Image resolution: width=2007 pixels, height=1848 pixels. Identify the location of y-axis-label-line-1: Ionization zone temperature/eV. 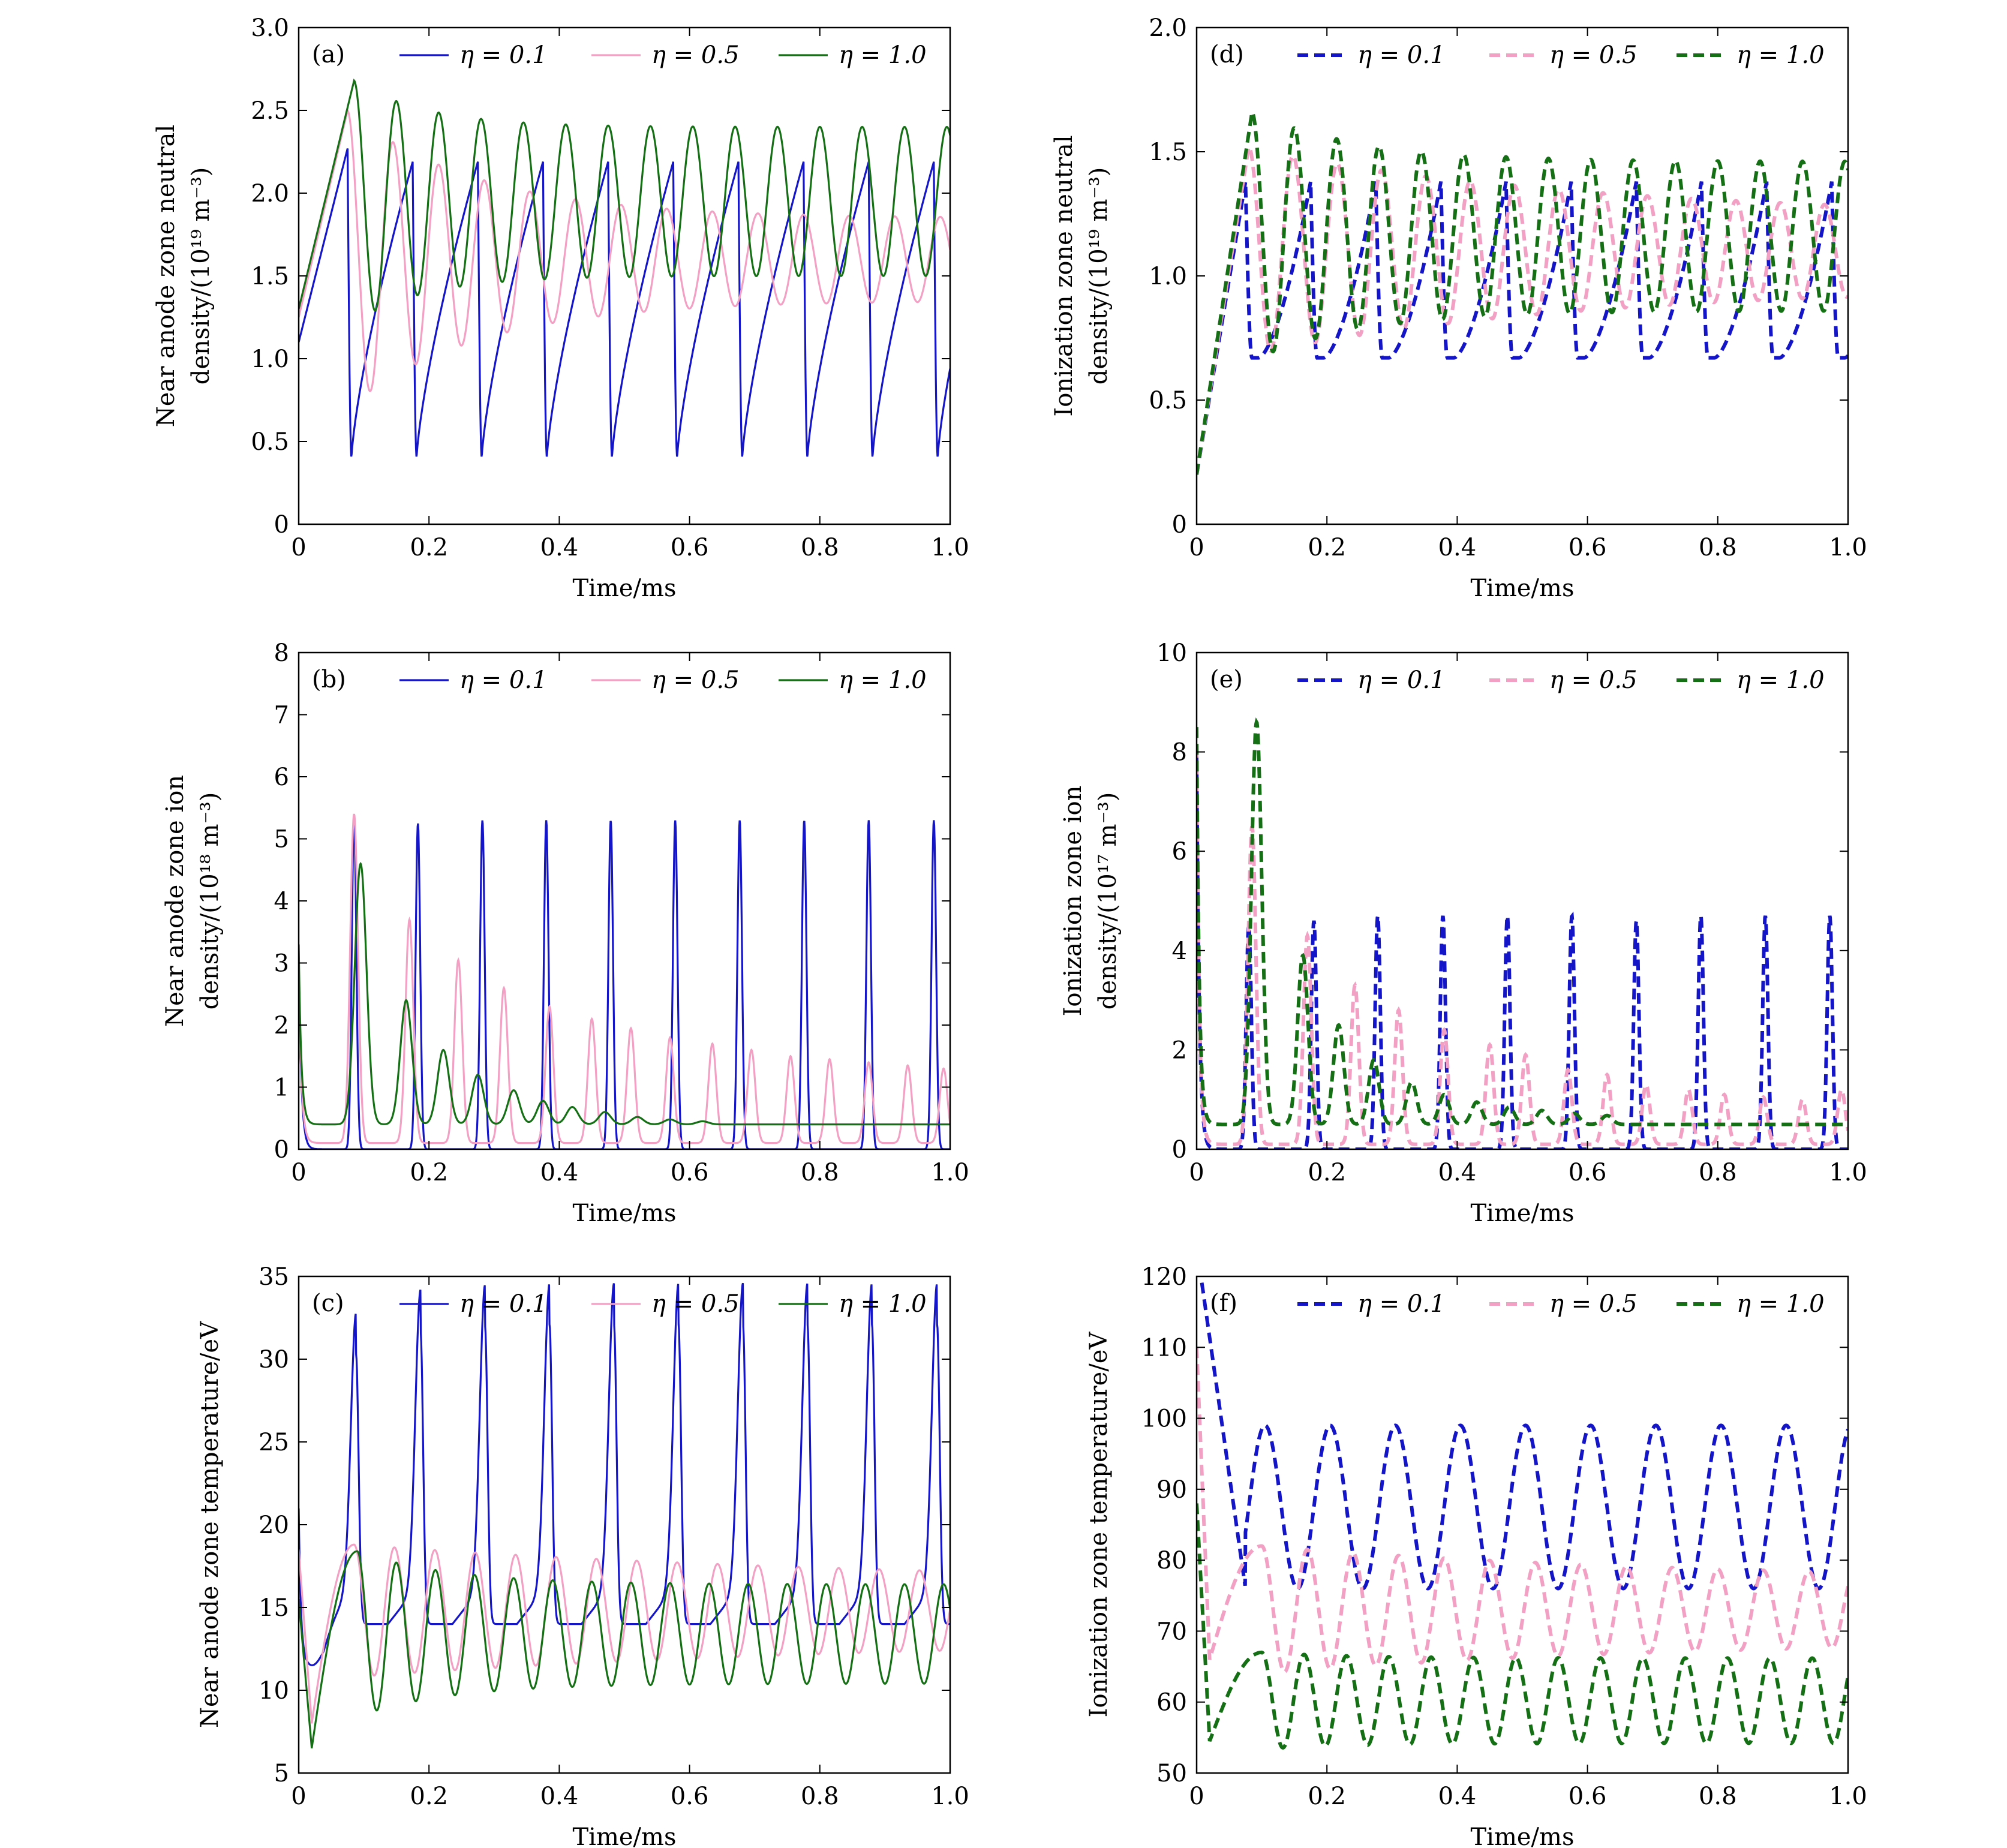
(1099, 1525).